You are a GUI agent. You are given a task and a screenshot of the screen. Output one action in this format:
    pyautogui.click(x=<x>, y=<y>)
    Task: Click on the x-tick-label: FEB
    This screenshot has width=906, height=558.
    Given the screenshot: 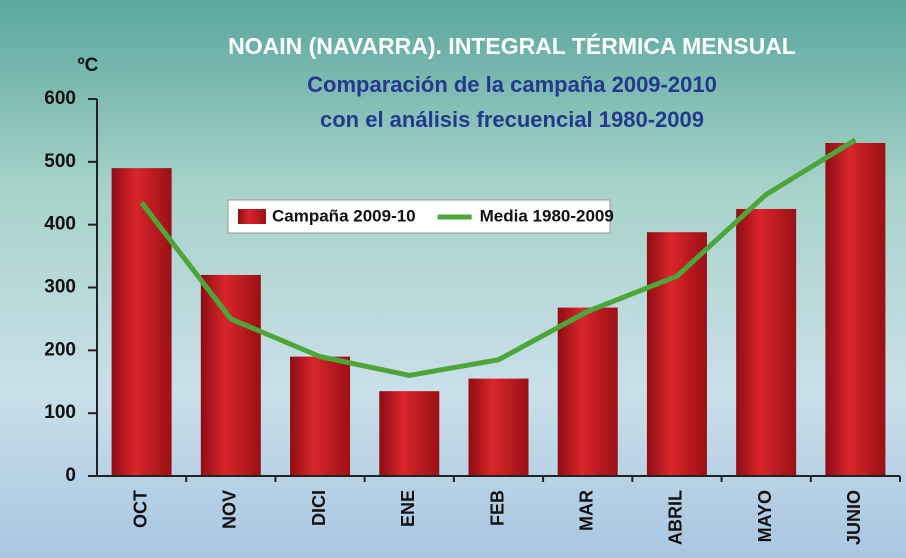 What is the action you would take?
    pyautogui.click(x=497, y=508)
    